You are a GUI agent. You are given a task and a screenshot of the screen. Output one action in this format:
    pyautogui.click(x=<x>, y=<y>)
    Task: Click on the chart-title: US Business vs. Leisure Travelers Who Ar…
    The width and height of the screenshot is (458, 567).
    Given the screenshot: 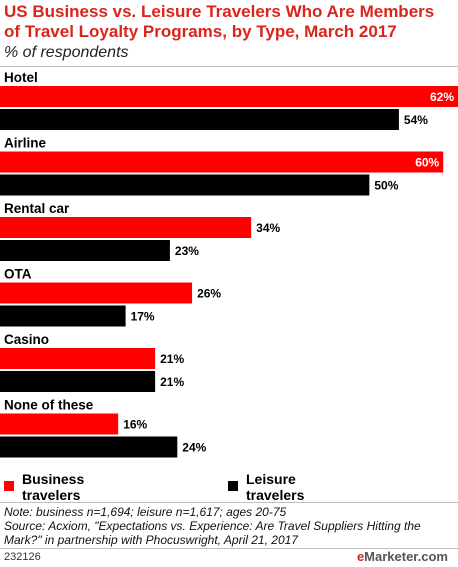 What is the action you would take?
    pyautogui.click(x=219, y=21)
    